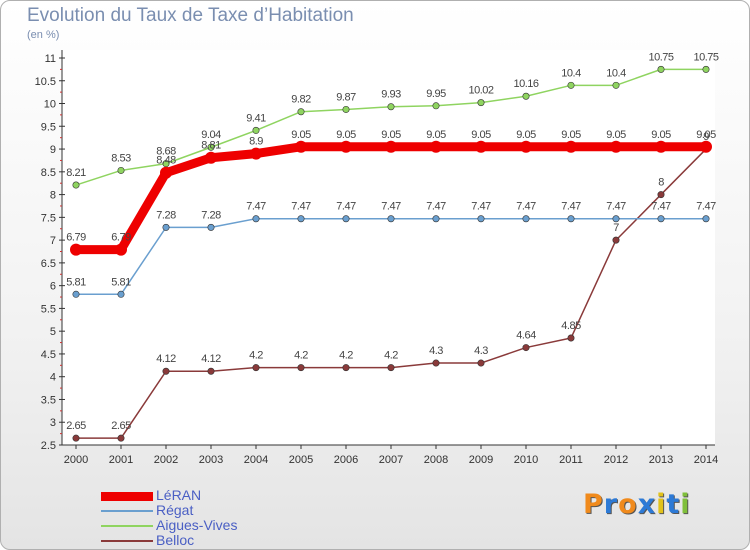  Describe the element at coordinates (391, 95) in the screenshot. I see `data-label-aigues-vives: 9.93` at that location.